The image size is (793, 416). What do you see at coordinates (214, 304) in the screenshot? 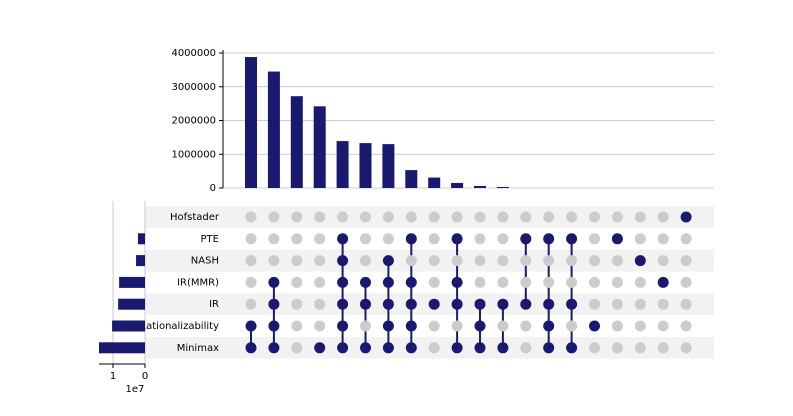
I see `set-label: IR` at bounding box center [214, 304].